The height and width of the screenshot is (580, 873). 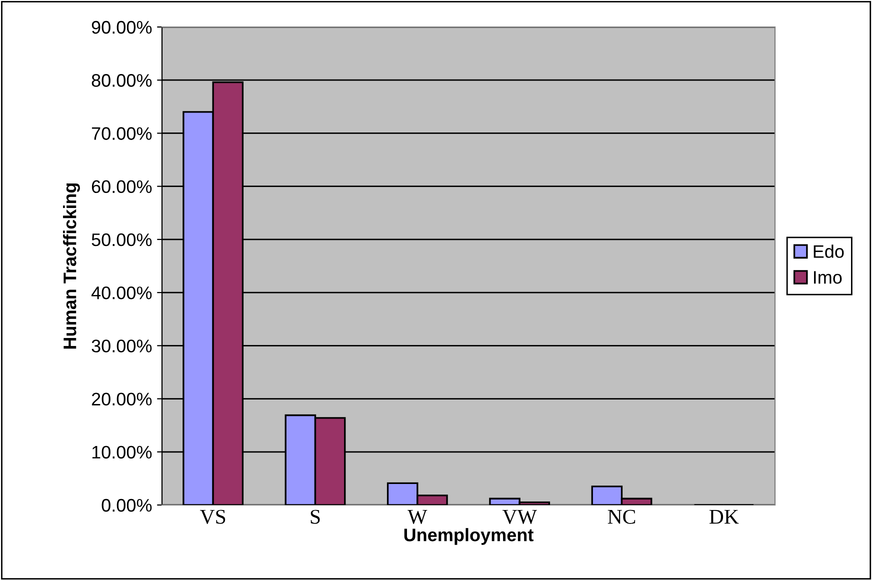 I want to click on x-axis-title: Unemployment, so click(x=469, y=536).